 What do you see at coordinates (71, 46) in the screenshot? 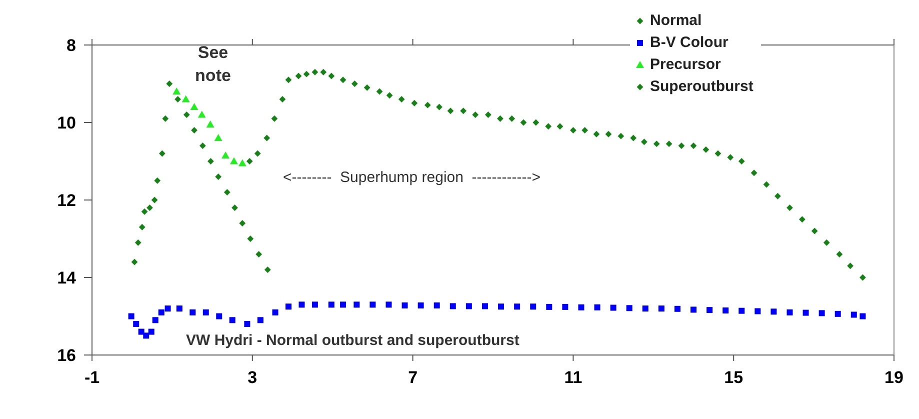
I see `y-tick-label: 8` at bounding box center [71, 46].